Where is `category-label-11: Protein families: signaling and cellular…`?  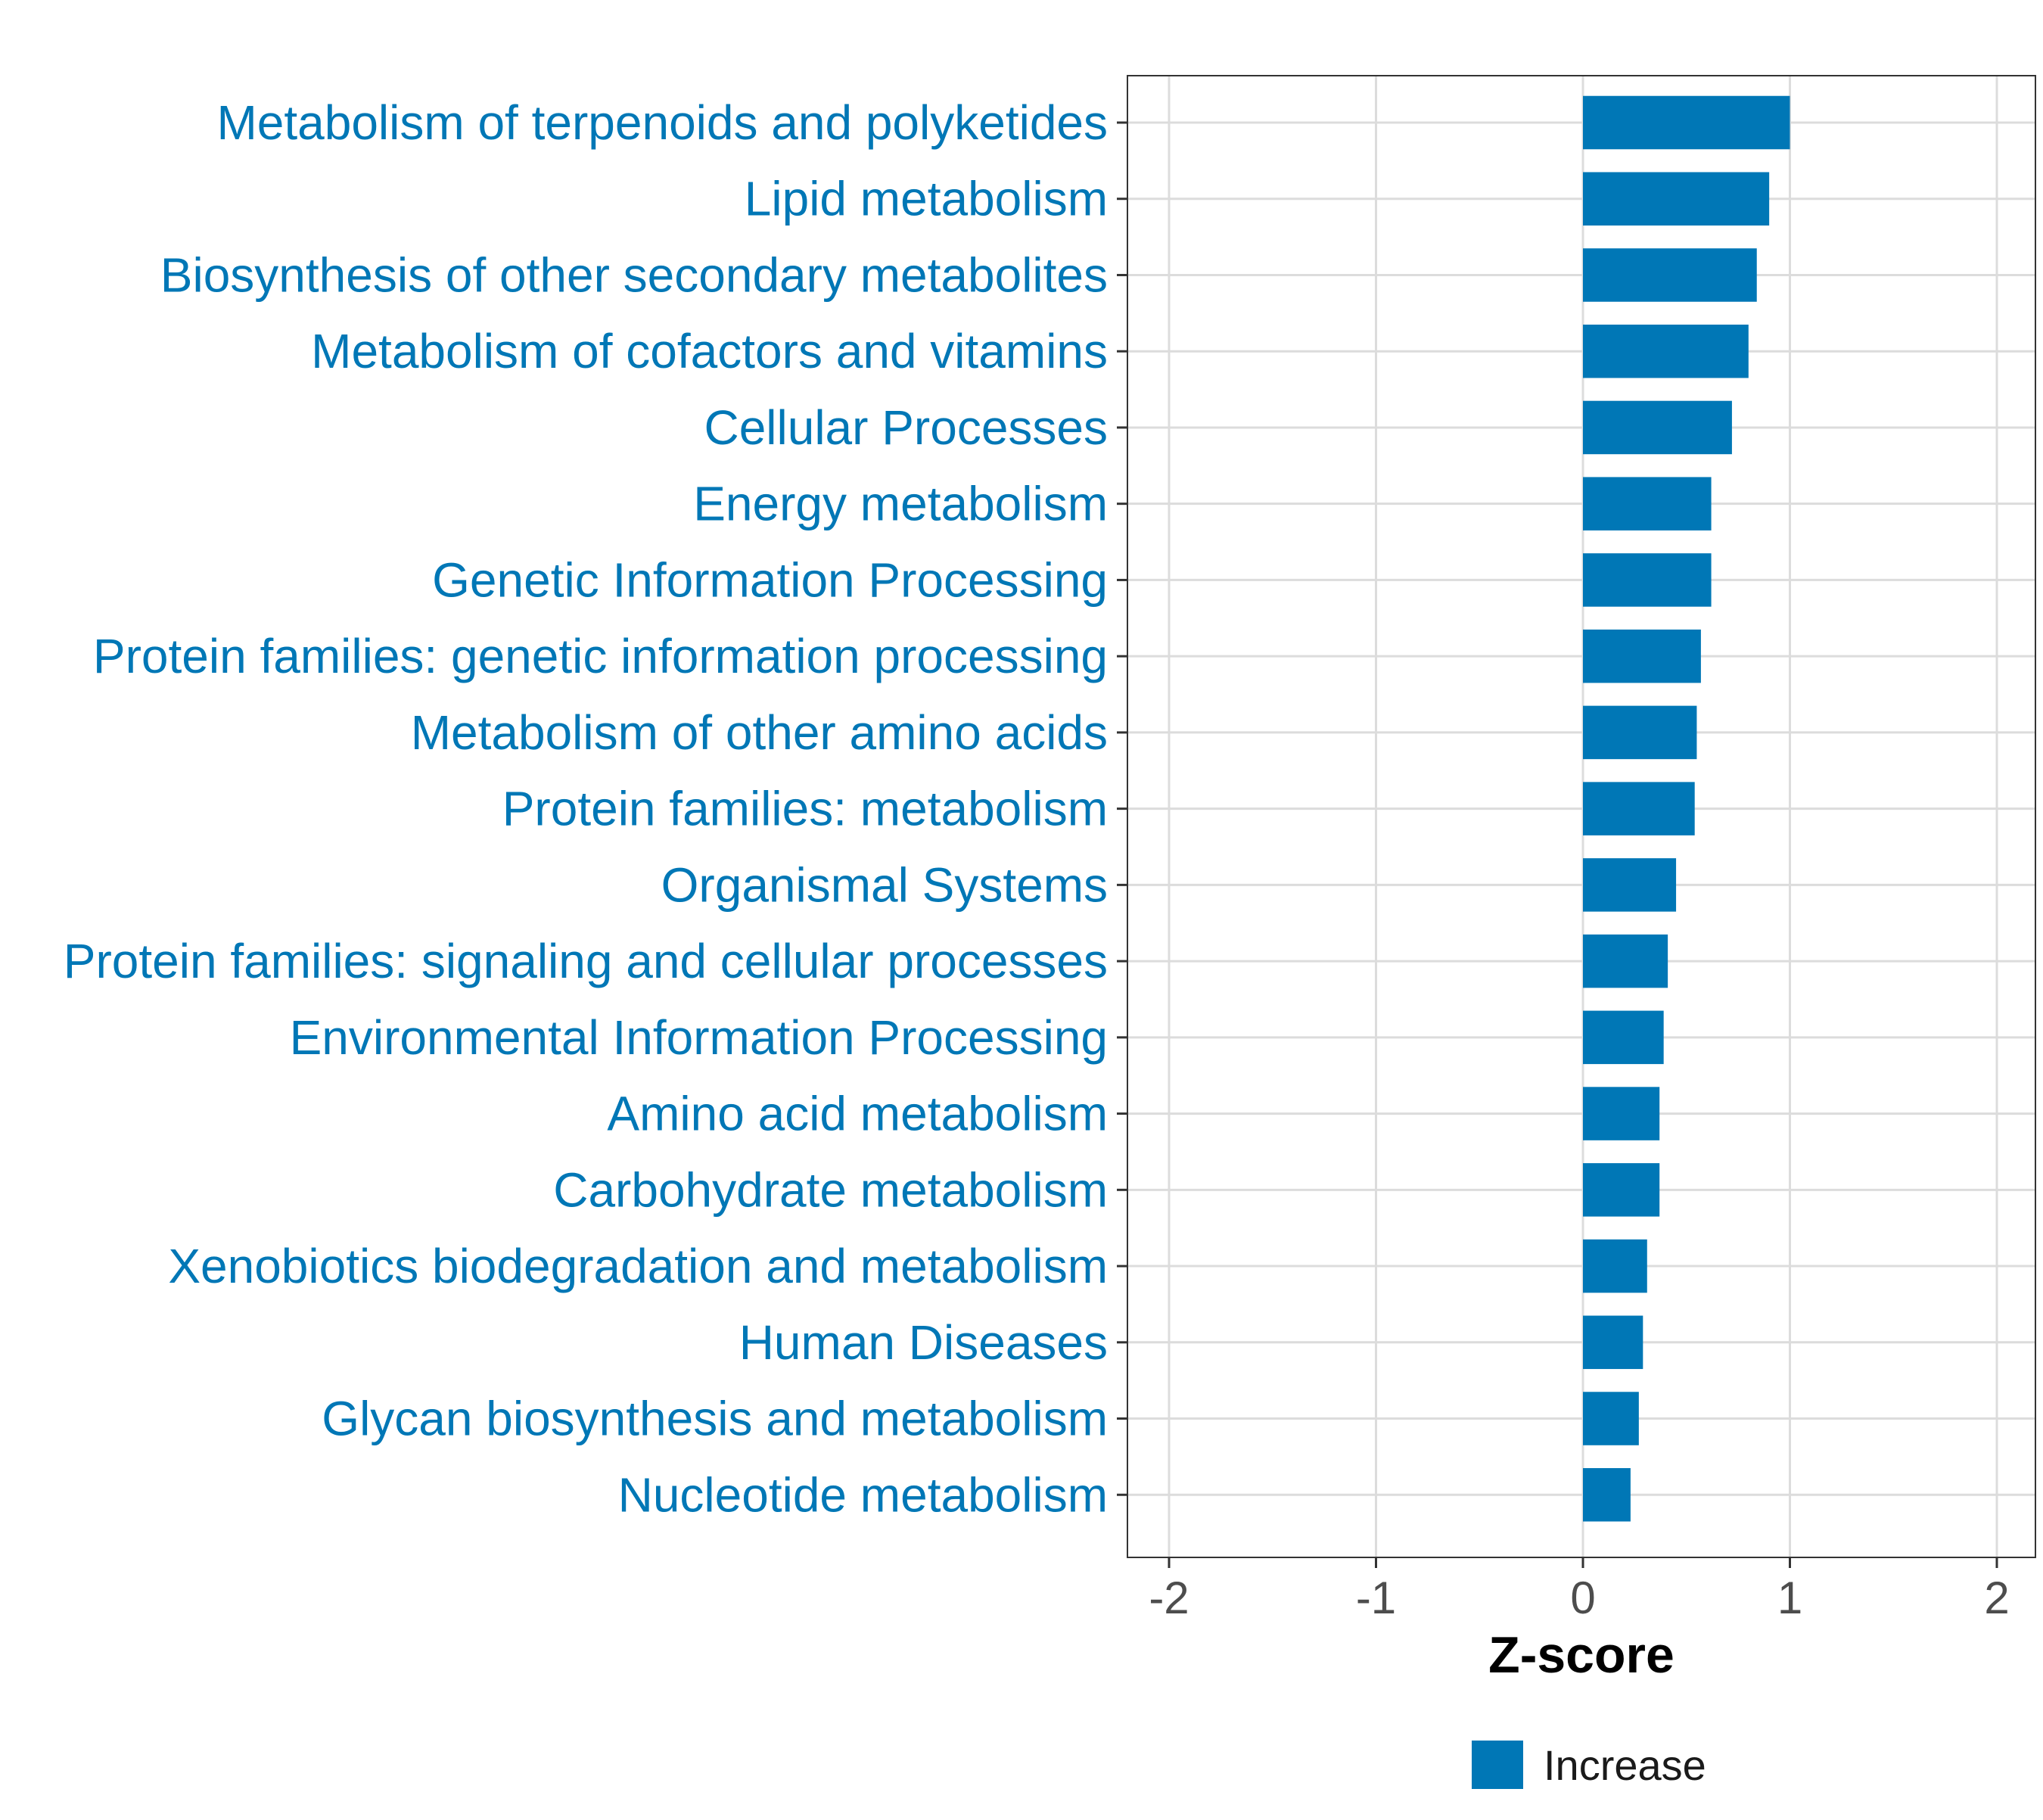 category-label-11: Protein families: signaling and cellular… is located at coordinates (586, 961).